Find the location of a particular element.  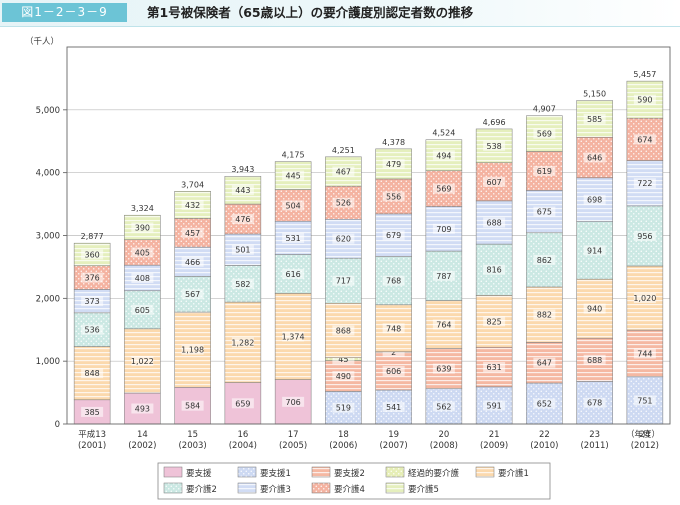

x-tick-label: 21 is located at coordinates (494, 435).